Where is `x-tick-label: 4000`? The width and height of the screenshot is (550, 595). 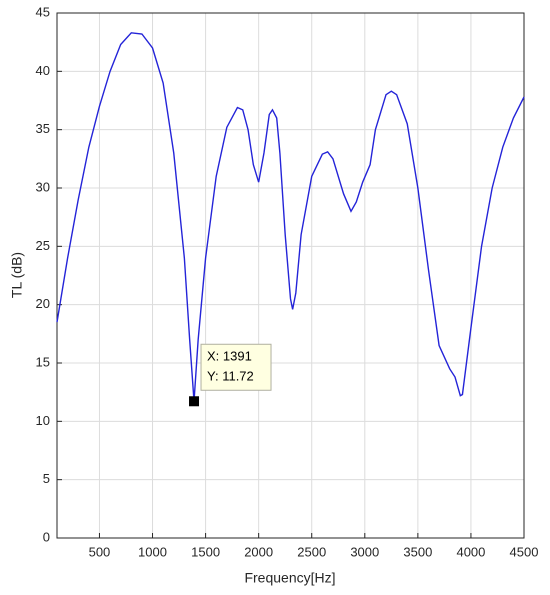 x-tick-label: 4000 is located at coordinates (470, 551).